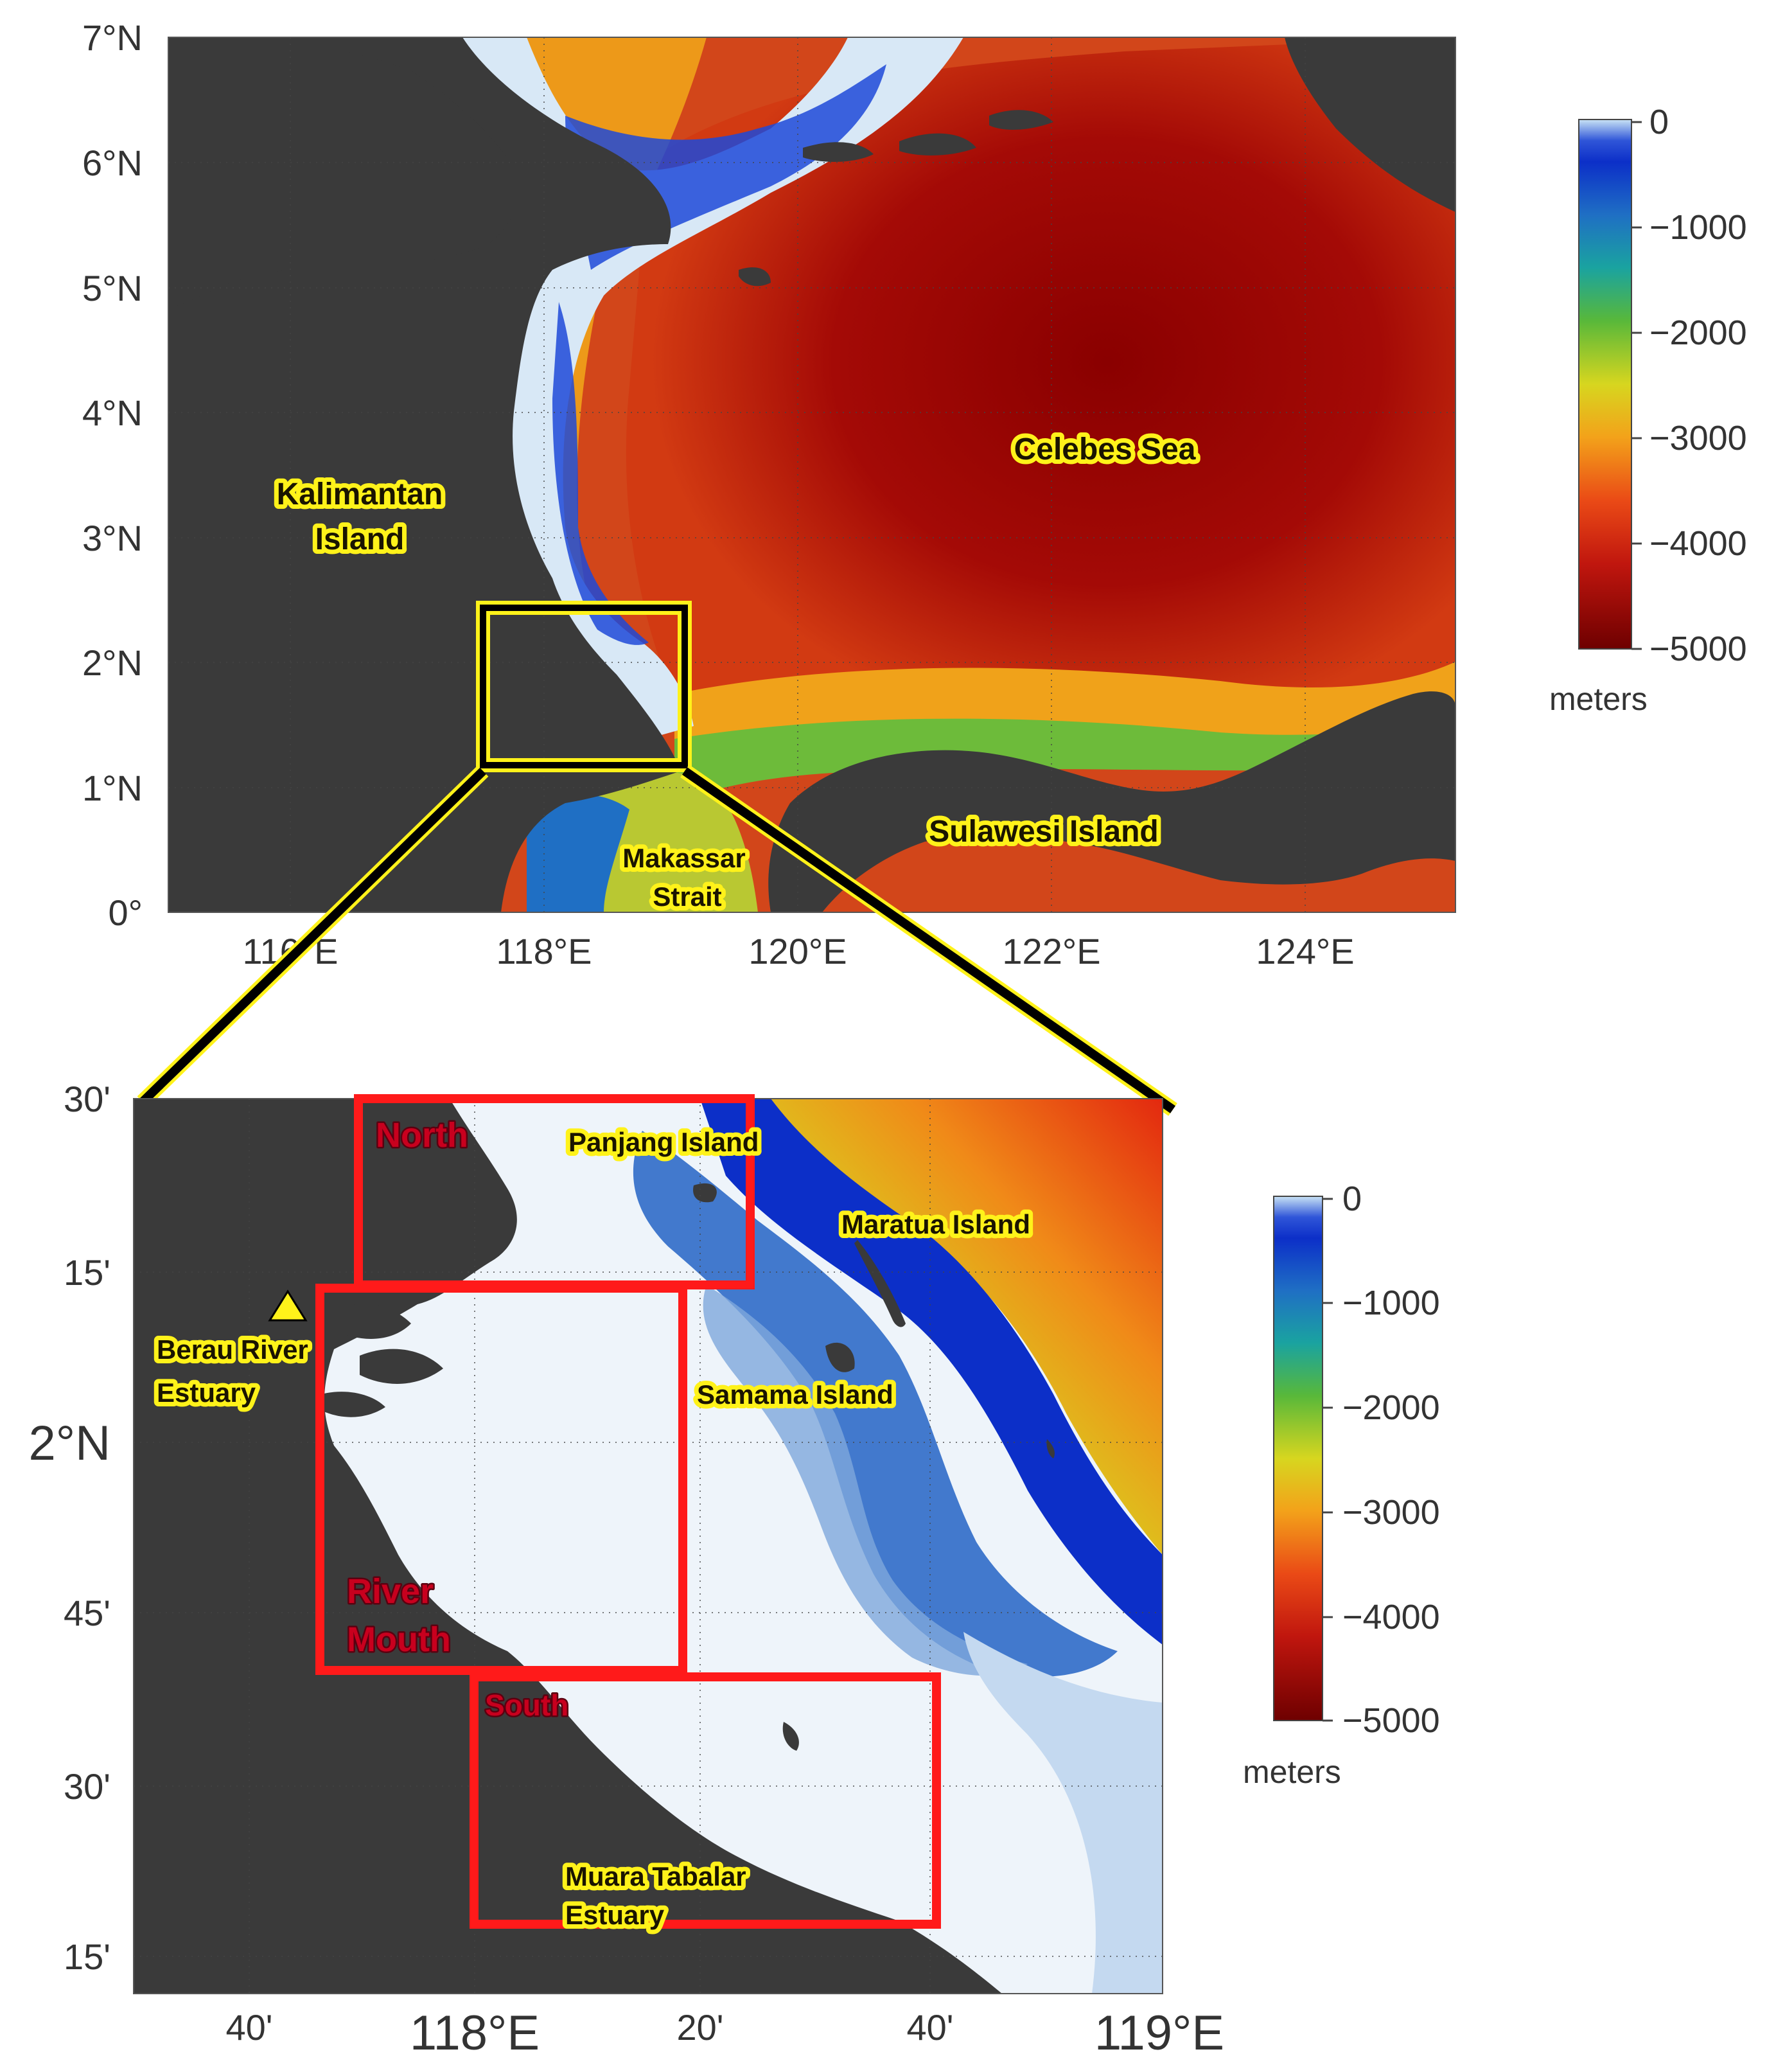 Image resolution: width=1767 pixels, height=2072 pixels. I want to click on overview-colorbar: 0 −1000 −2000 −3000 −4000 −5000 meters, so click(1648, 410).